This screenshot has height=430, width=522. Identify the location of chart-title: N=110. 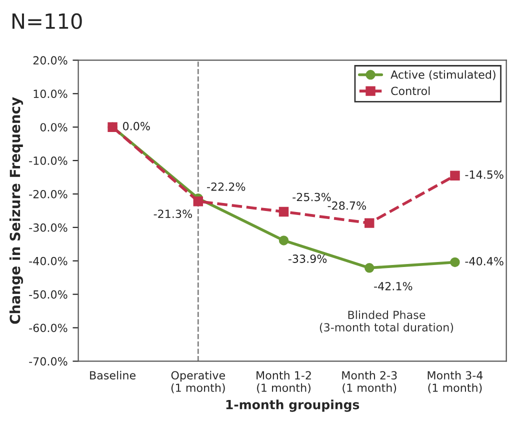
(47, 21).